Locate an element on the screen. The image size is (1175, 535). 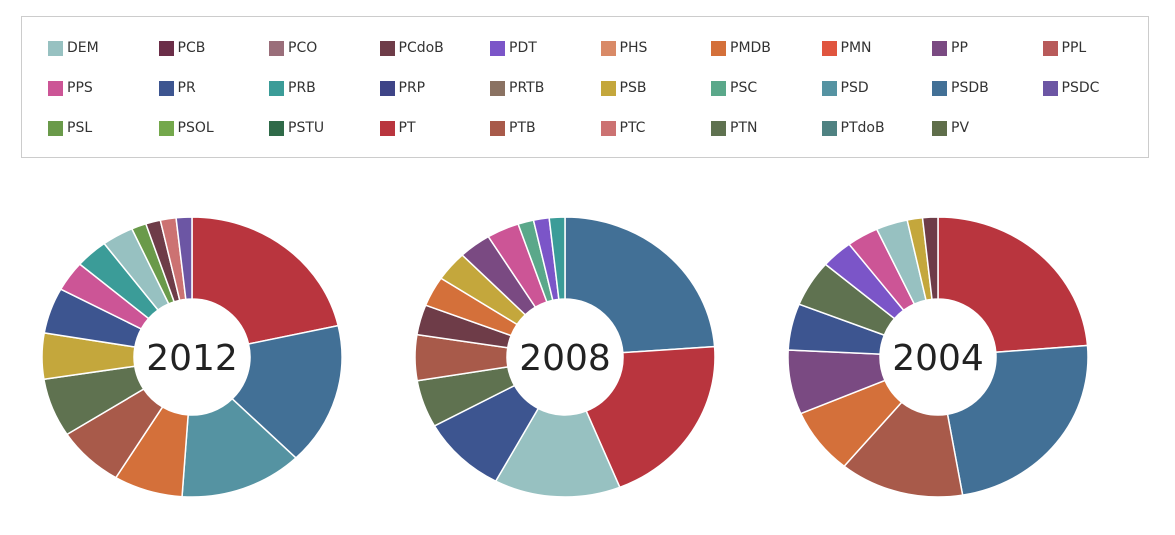
legend-label: PHS is located at coordinates (633, 48).